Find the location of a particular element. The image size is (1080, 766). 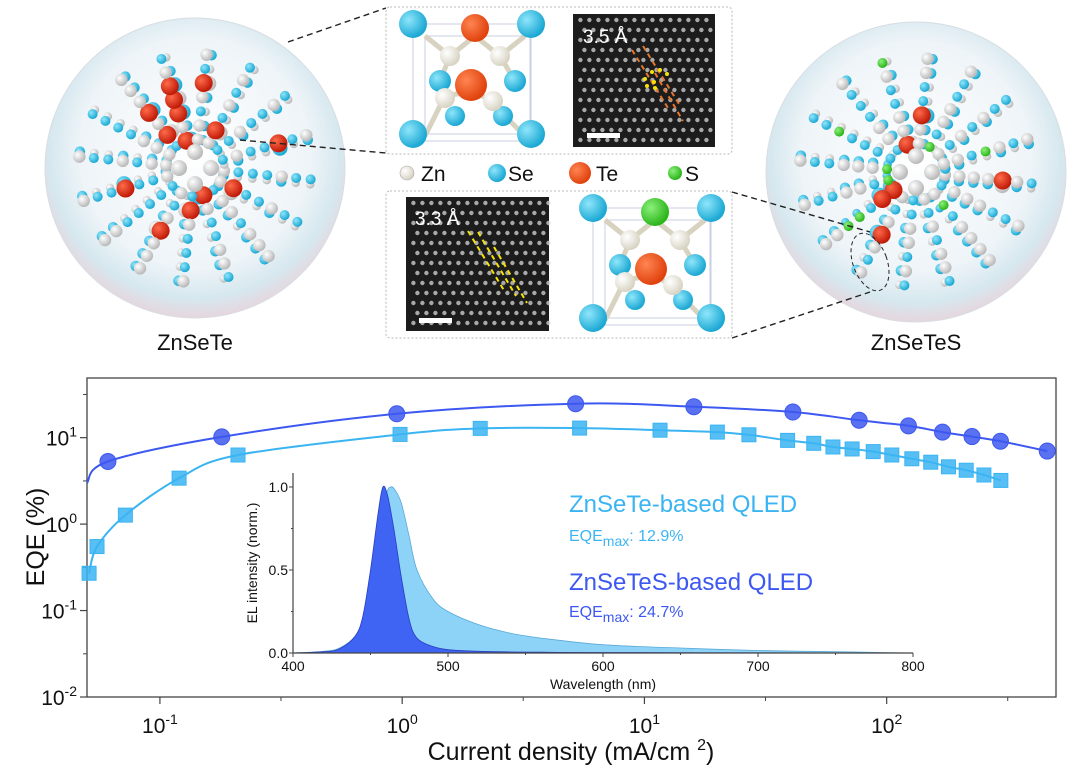

superscript: 2 is located at coordinates (701, 745).